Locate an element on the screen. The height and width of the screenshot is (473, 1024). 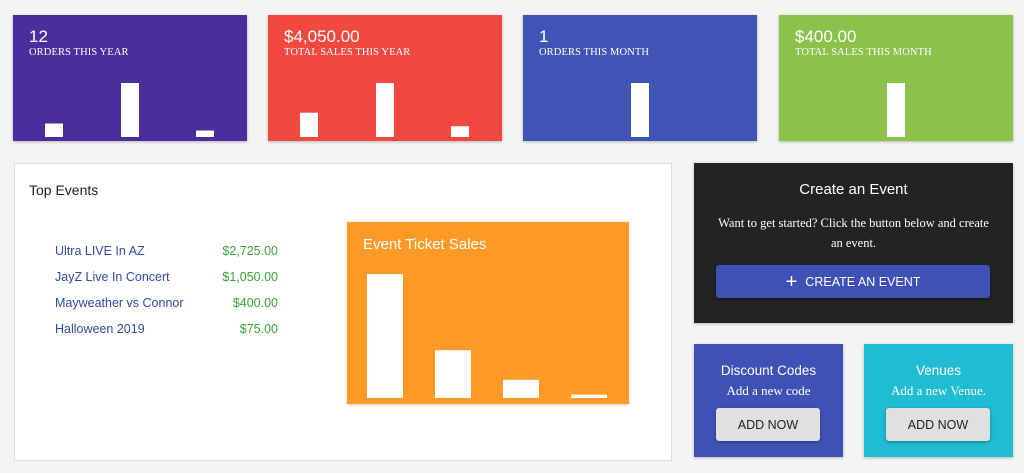
venues-title: Venues is located at coordinates (938, 370).